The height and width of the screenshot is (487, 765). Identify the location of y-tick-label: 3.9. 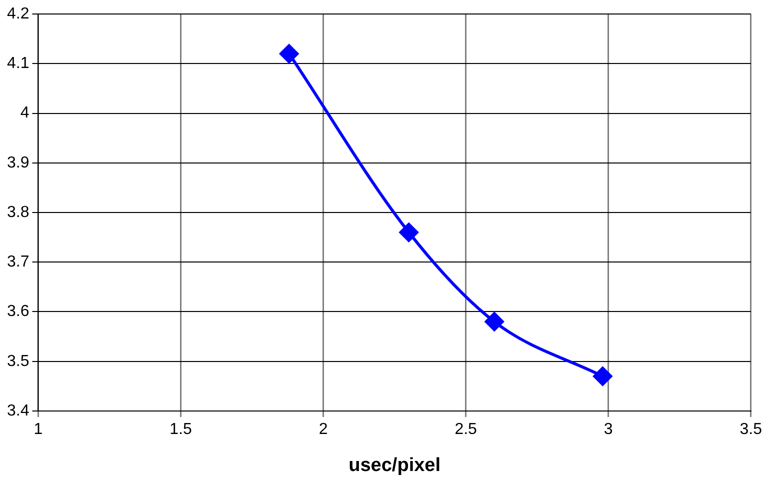
(18, 163).